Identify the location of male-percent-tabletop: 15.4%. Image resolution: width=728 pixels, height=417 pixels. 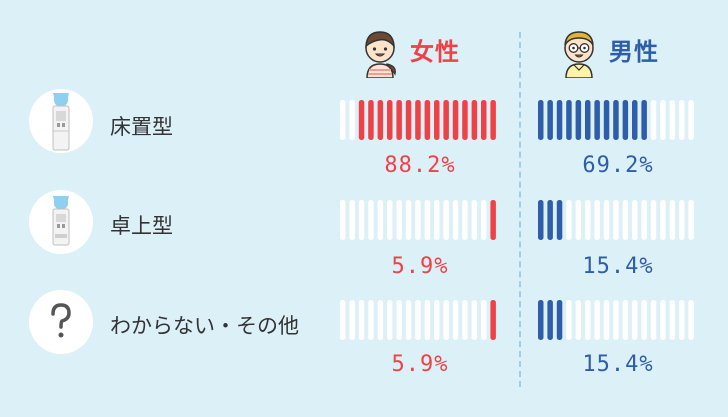
(618, 266).